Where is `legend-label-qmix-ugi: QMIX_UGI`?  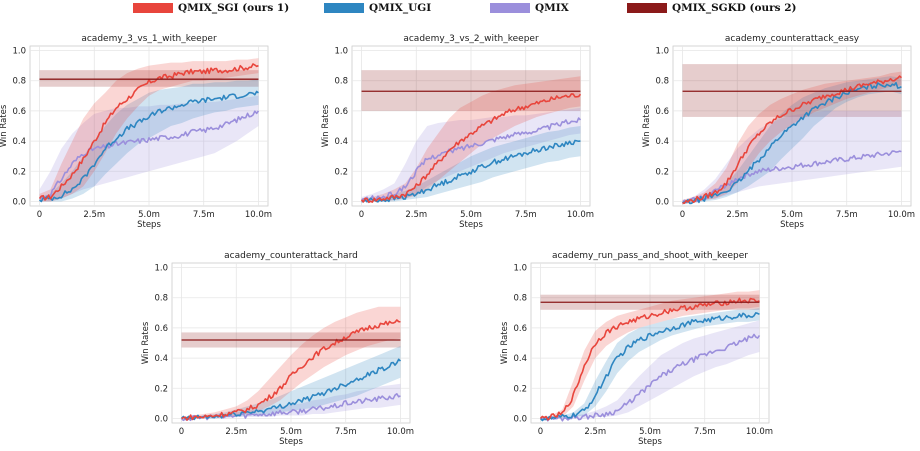 legend-label-qmix-ugi: QMIX_UGI is located at coordinates (400, 8).